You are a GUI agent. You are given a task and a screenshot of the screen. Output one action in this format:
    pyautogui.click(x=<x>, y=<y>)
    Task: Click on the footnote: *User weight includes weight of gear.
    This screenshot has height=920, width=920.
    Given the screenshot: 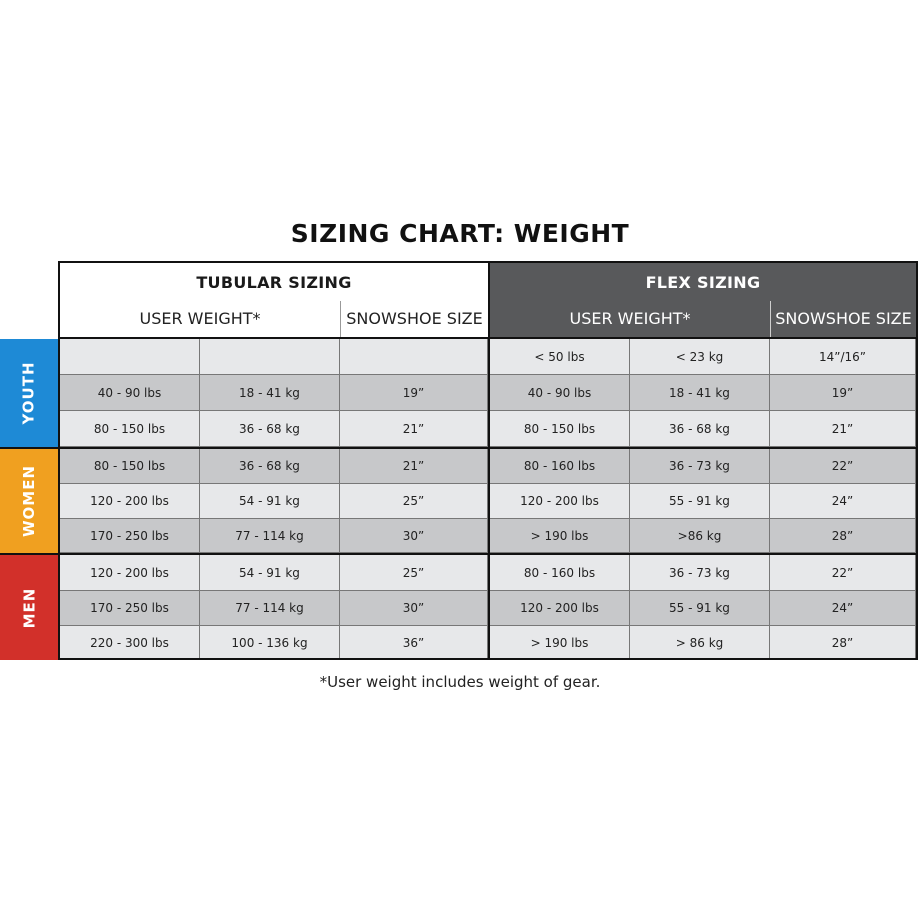 What is the action you would take?
    pyautogui.click(x=460, y=682)
    